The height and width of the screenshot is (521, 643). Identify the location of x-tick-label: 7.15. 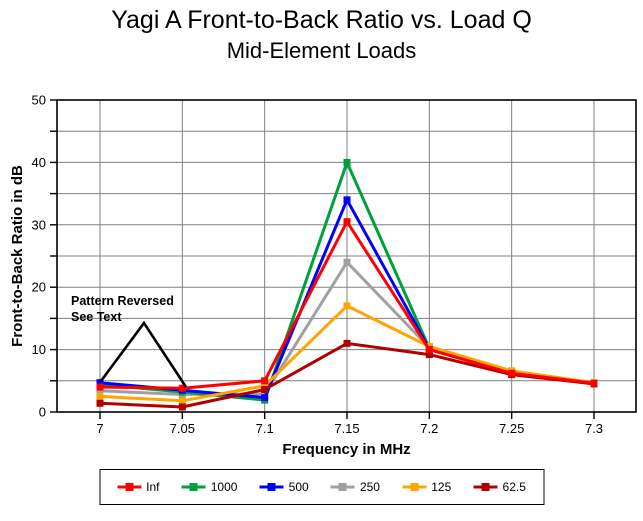
(346, 428).